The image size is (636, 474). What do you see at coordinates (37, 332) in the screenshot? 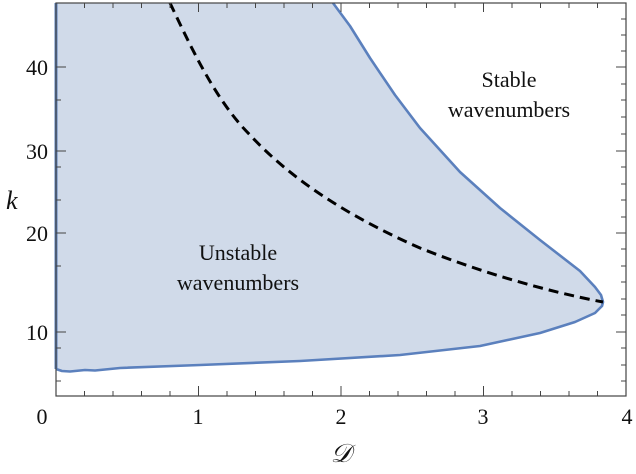
I see `y-tick-label: 10` at bounding box center [37, 332].